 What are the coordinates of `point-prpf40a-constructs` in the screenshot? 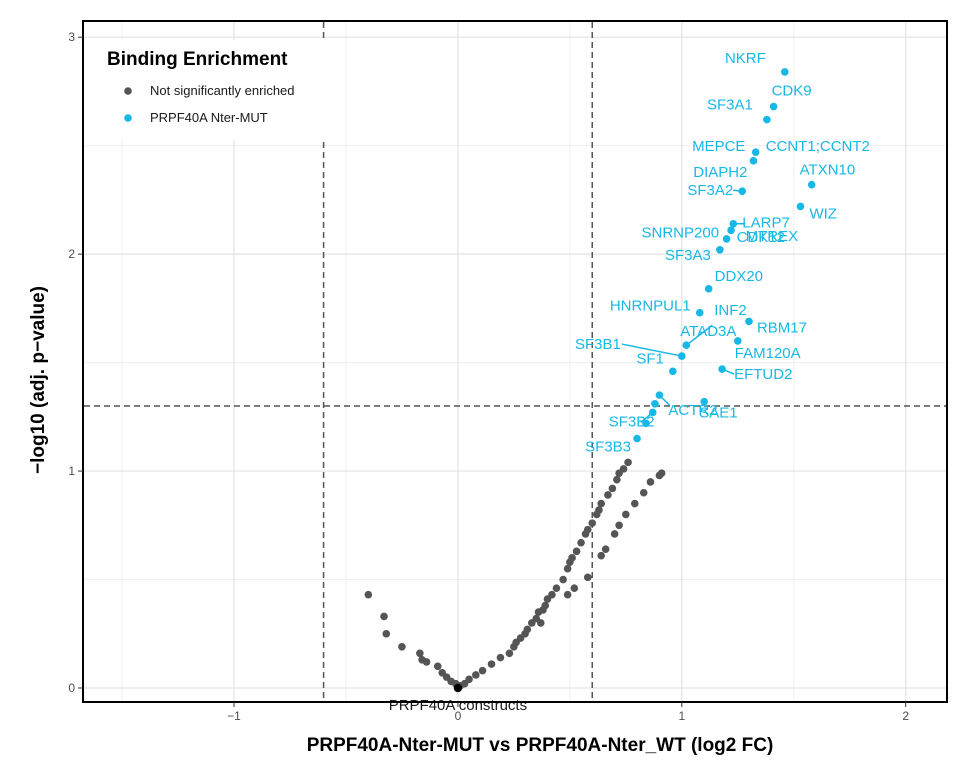 It's located at (458, 688).